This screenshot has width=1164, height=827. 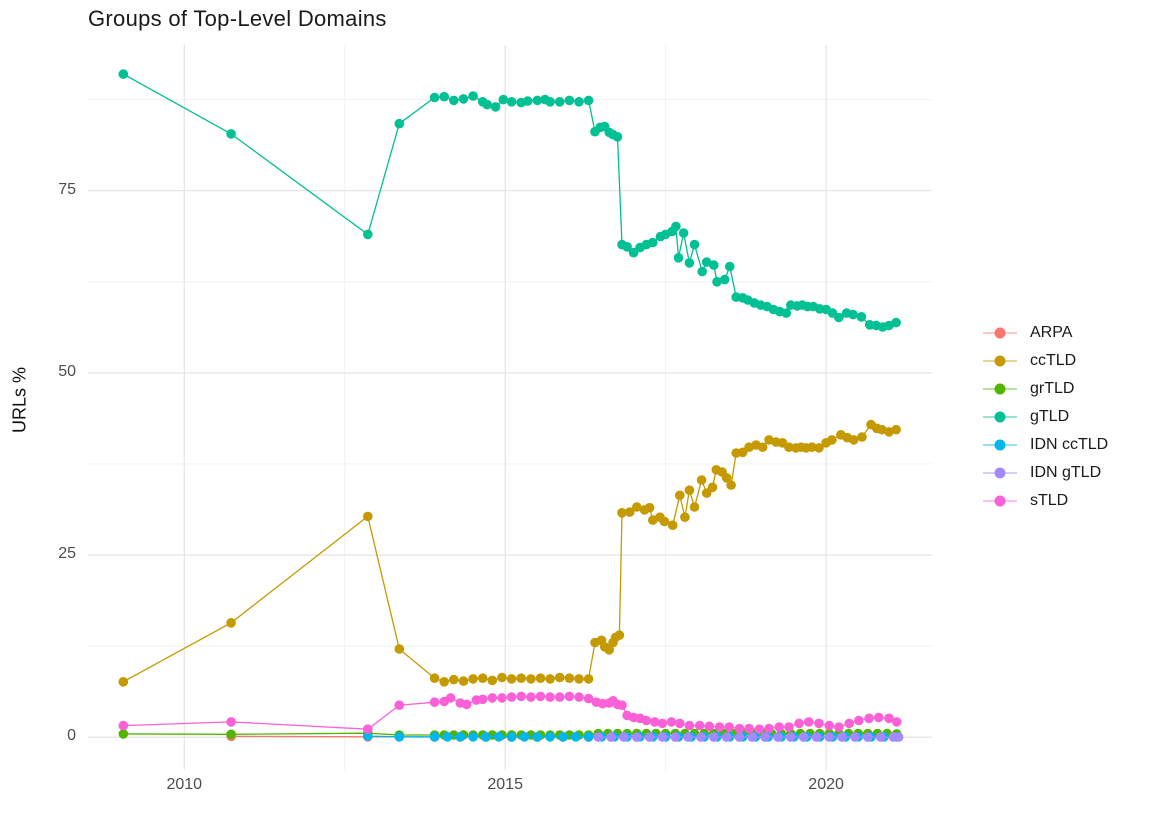 I want to click on y-tick-label: 50, so click(x=67, y=371).